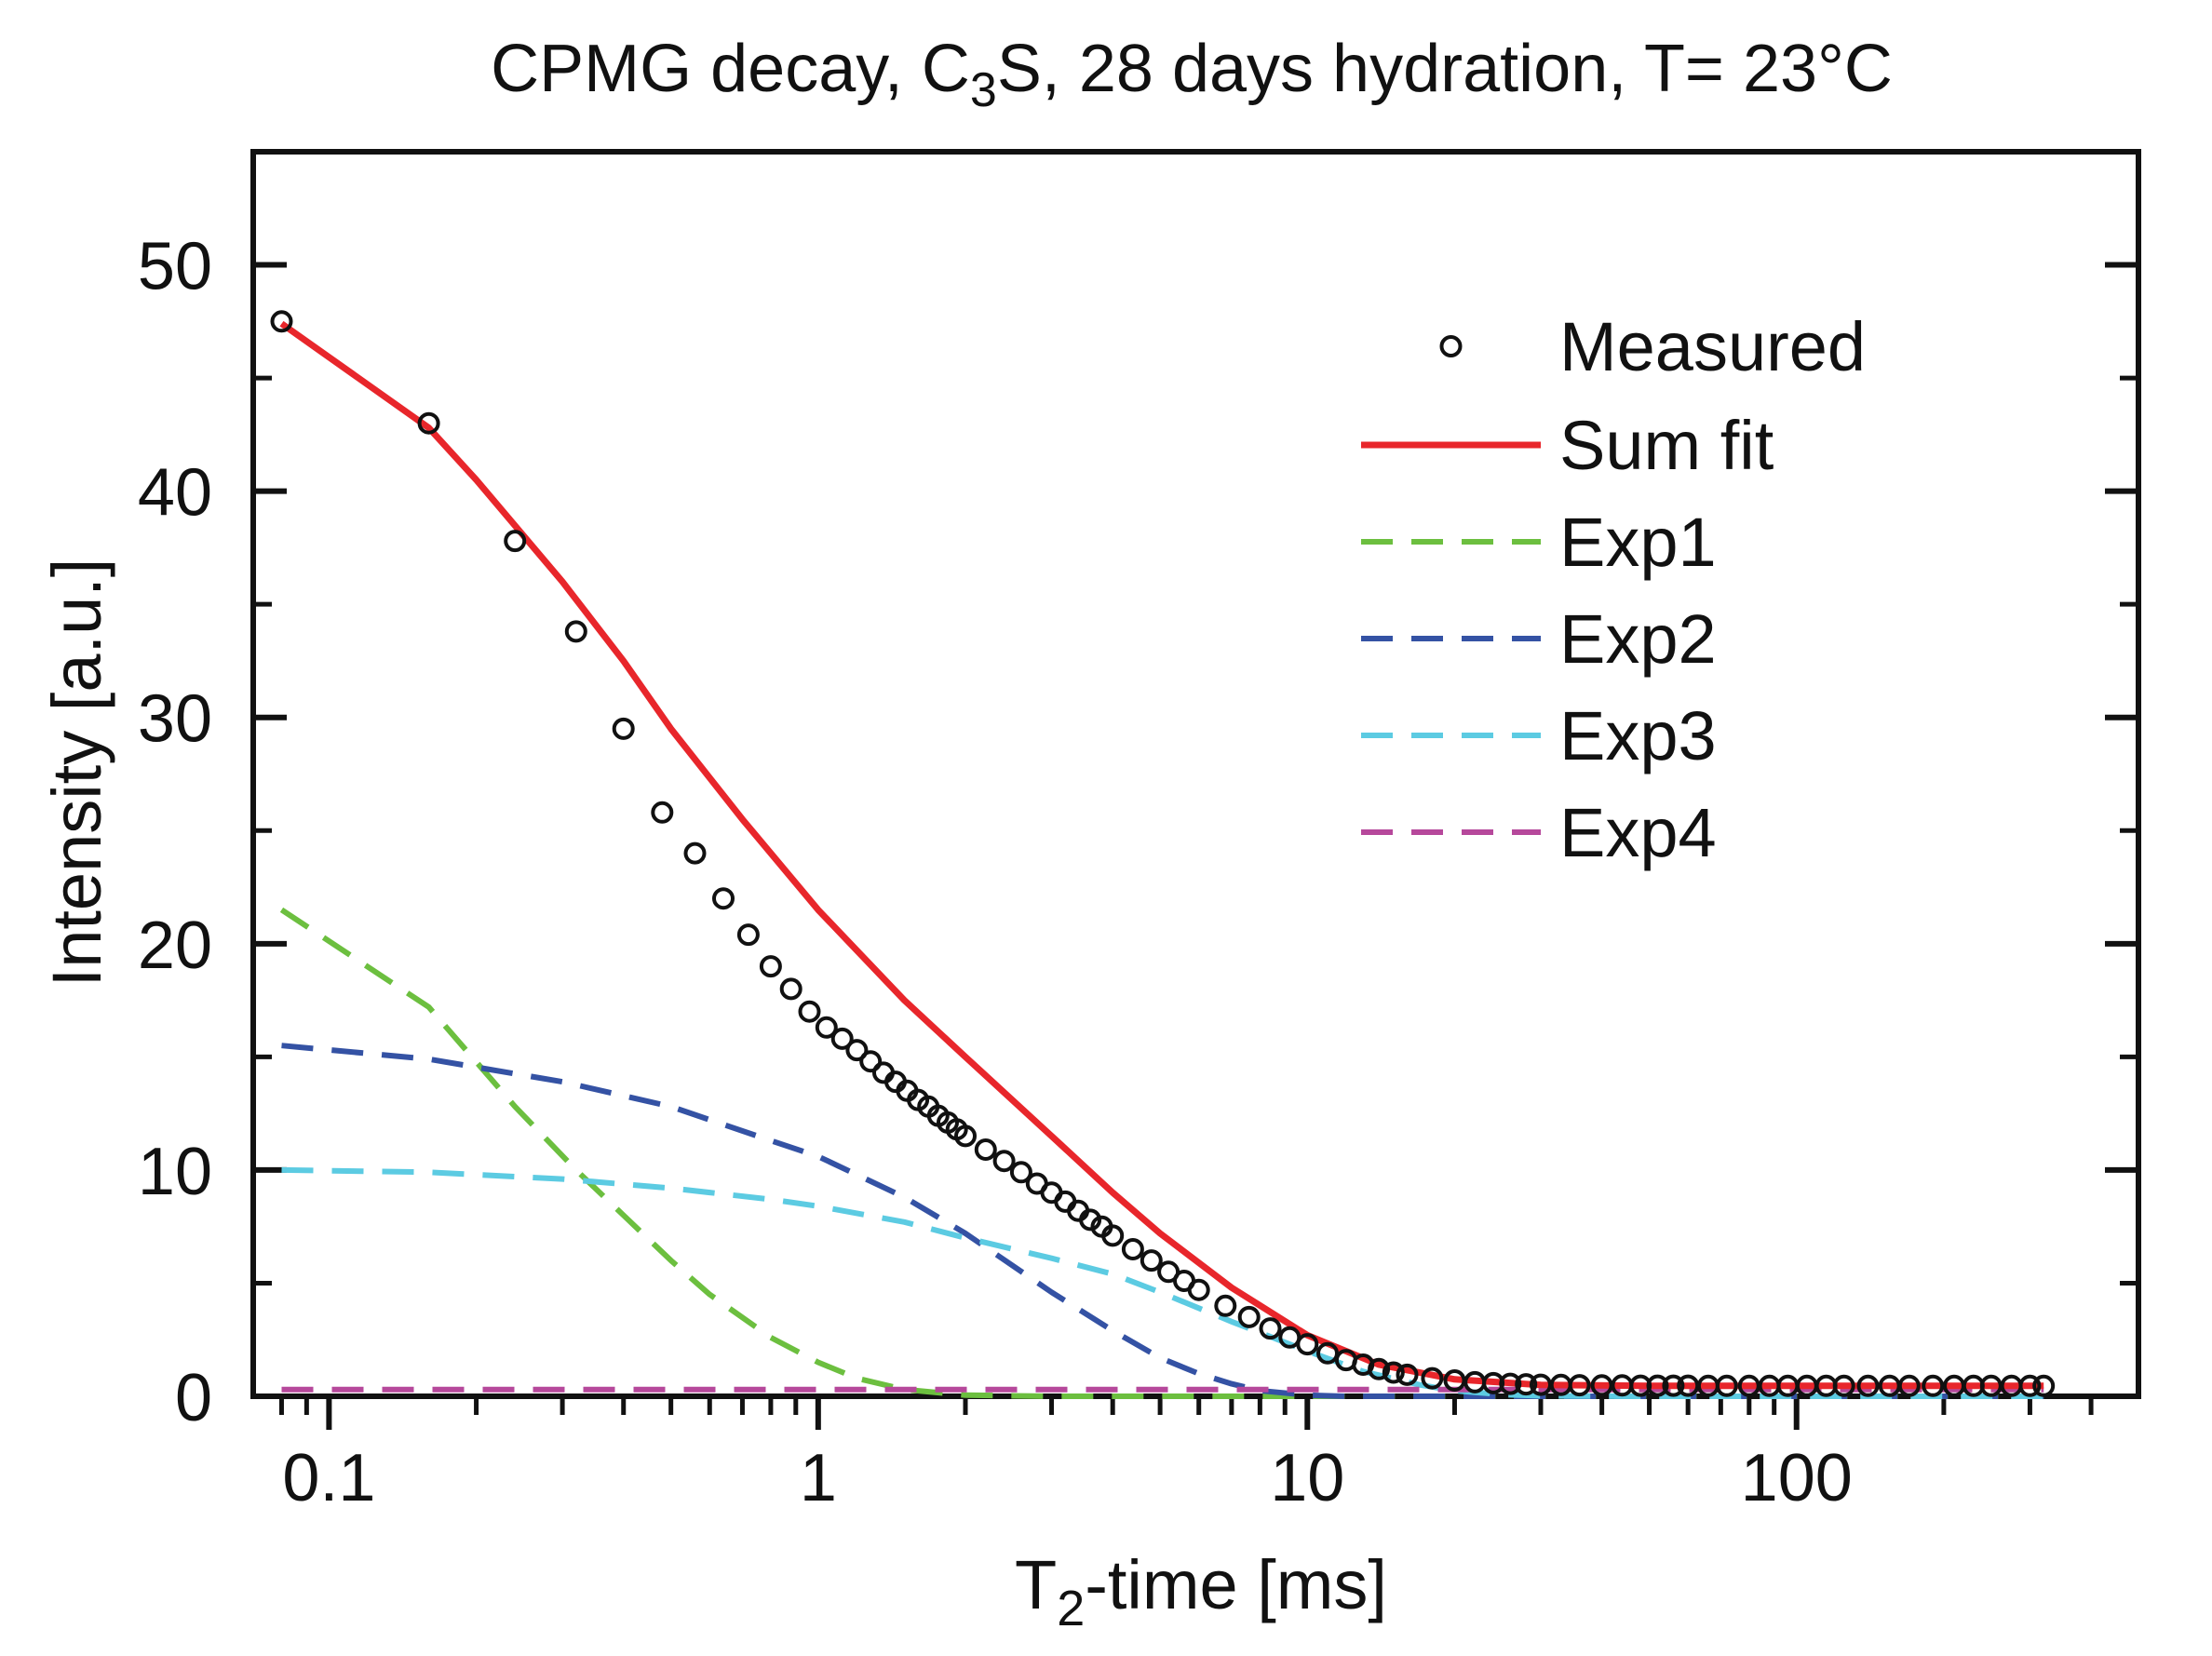 This screenshot has width=2212, height=1656. Describe the element at coordinates (175, 719) in the screenshot. I see `y-tick-label: 30` at that location.